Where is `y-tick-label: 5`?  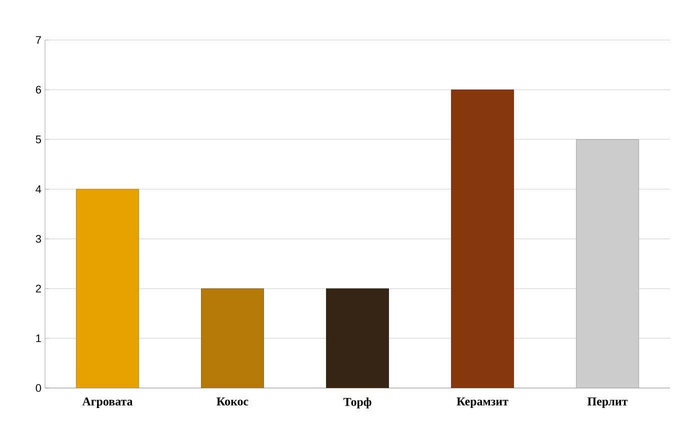
y-tick-label: 5 is located at coordinates (39, 140).